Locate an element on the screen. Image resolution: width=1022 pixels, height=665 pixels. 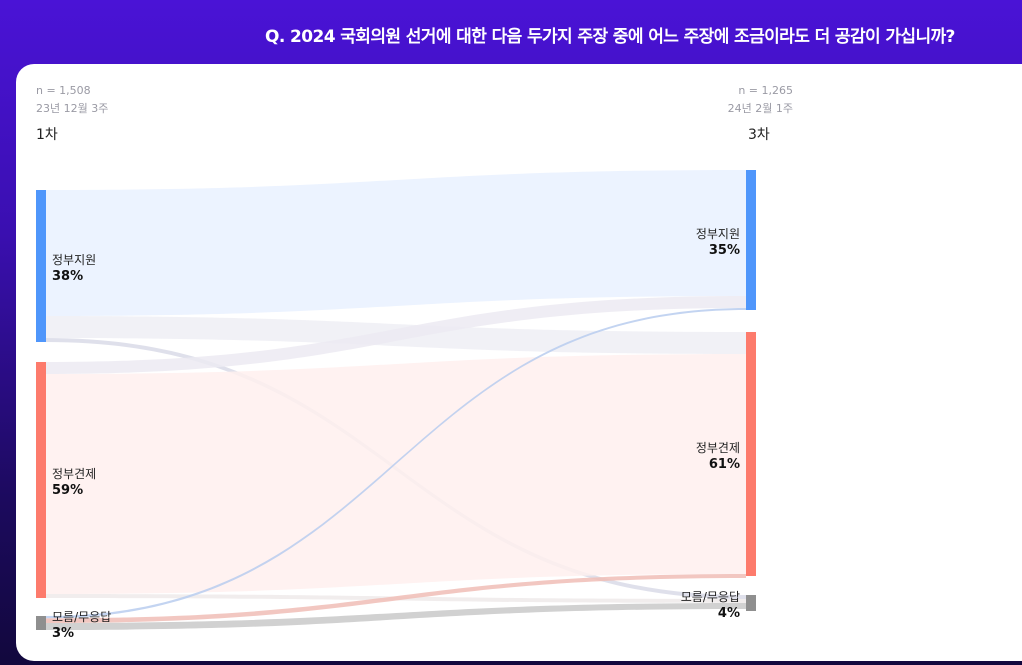
right-node-bar-R_support is located at coordinates (751, 240).